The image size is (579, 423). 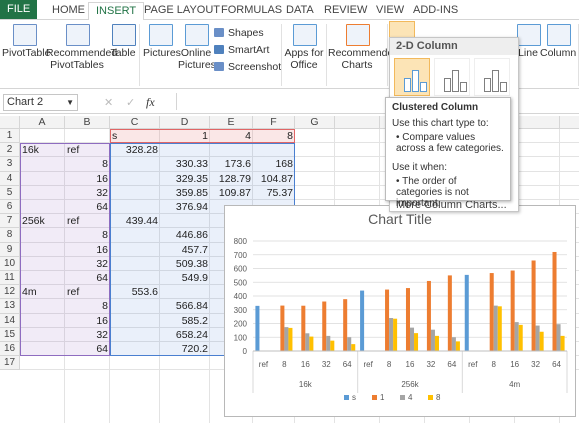 What do you see at coordinates (191, 178) in the screenshot?
I see `cell: 329.35` at bounding box center [191, 178].